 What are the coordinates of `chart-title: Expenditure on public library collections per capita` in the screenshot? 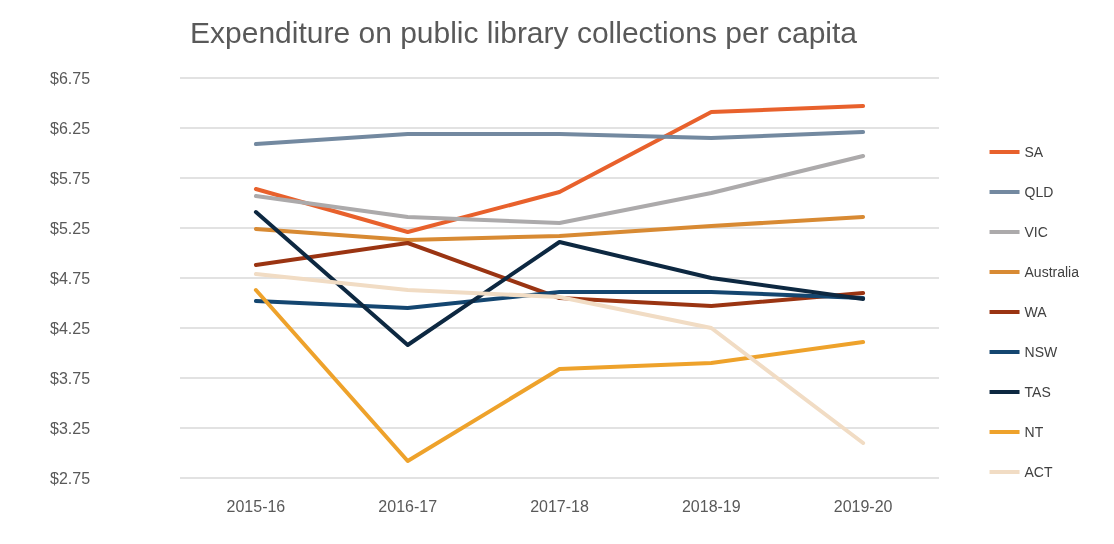 It's located at (524, 32).